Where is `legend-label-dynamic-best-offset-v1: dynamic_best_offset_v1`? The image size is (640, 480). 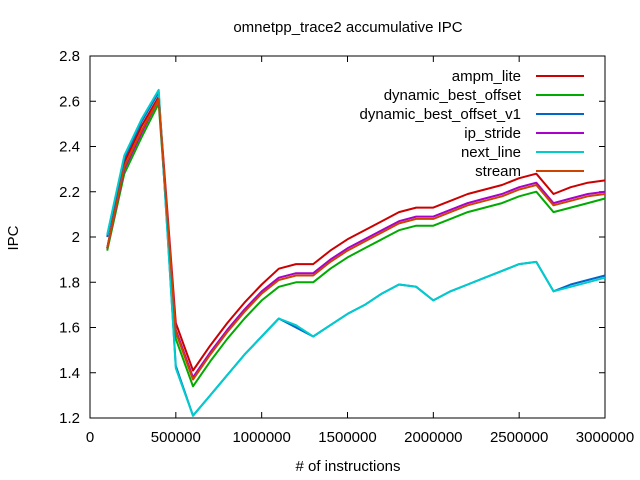
legend-label-dynamic-best-offset-v1: dynamic_best_offset_v1 is located at coordinates (441, 114).